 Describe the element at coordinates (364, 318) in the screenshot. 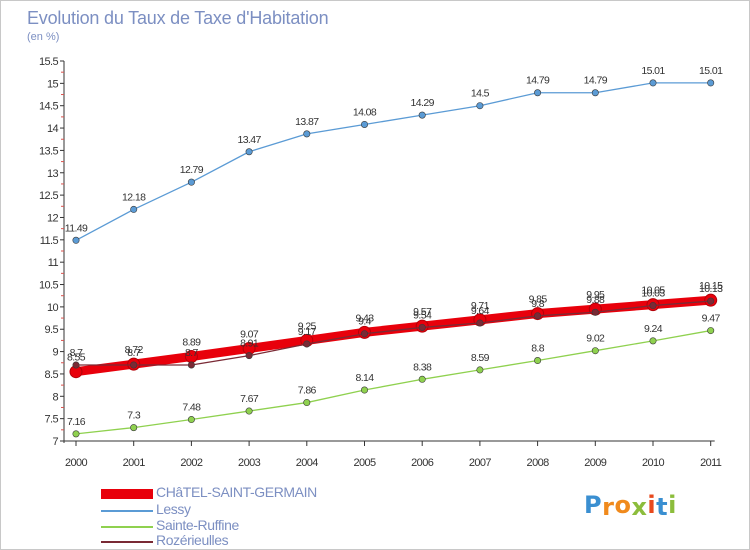

I see `data-label-chatel-saint-germain: 9.43` at that location.